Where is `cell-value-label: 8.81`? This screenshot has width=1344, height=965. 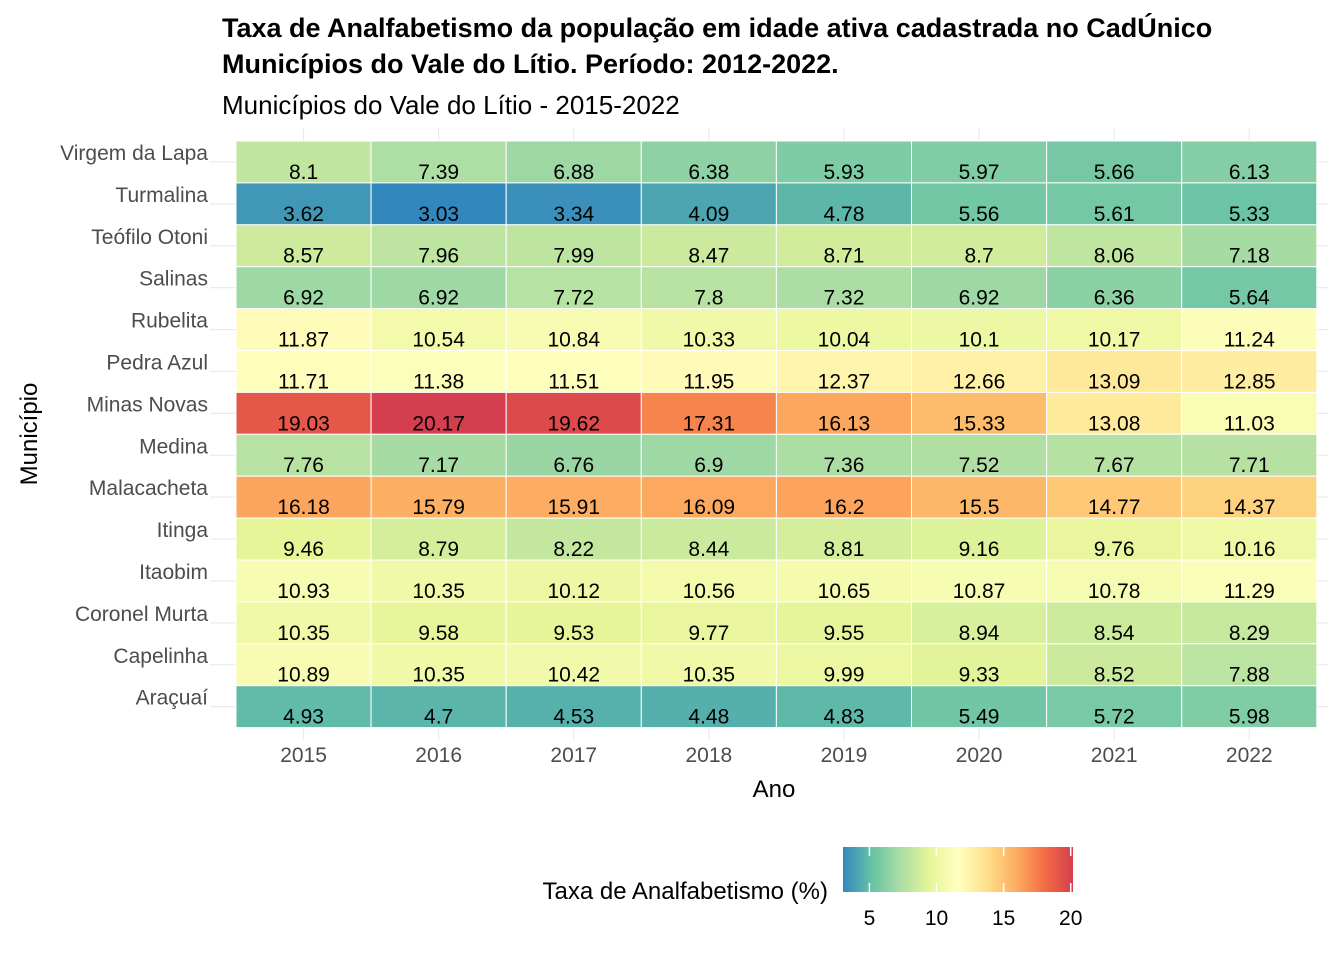
cell-value-label: 8.81 is located at coordinates (844, 549).